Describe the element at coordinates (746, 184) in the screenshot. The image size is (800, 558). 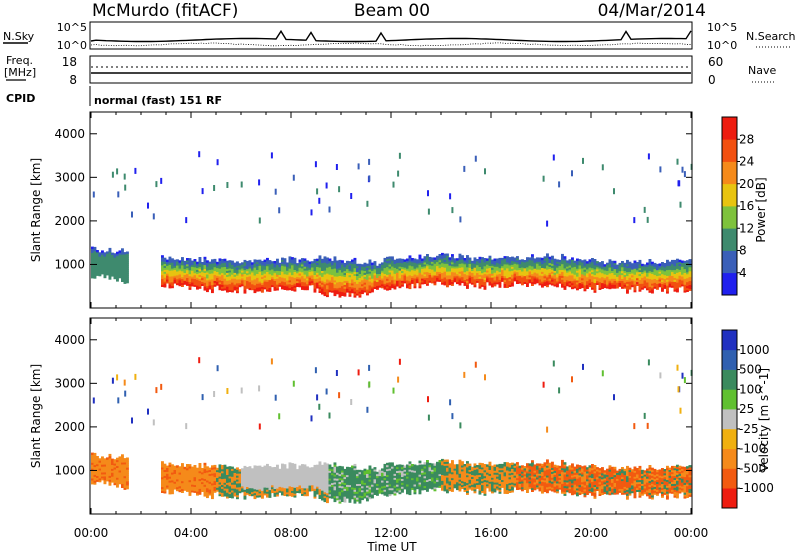
I see `colorbar-tick-label: 20` at that location.